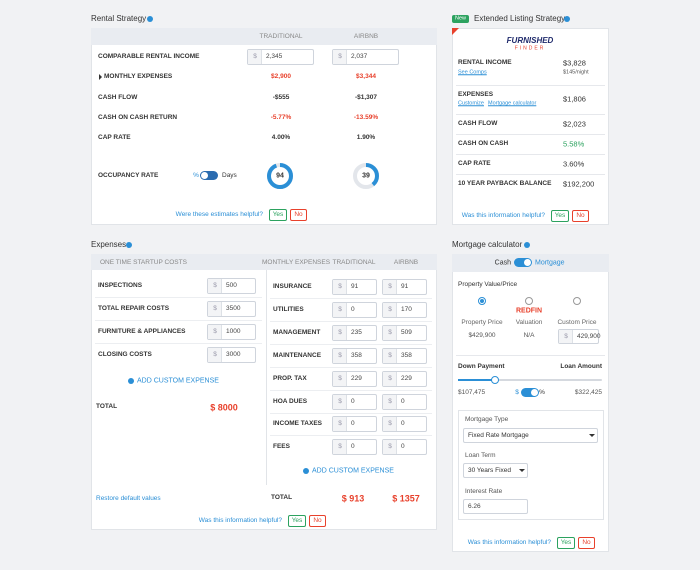  Describe the element at coordinates (472, 72) in the screenshot. I see `link: See Comps` at that location.